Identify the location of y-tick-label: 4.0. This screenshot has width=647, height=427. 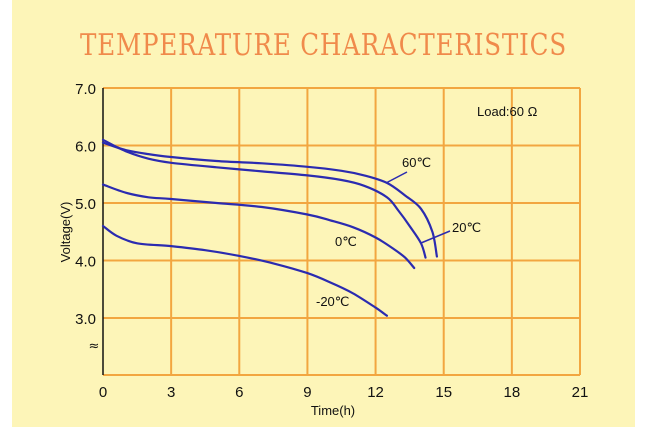
(85, 262).